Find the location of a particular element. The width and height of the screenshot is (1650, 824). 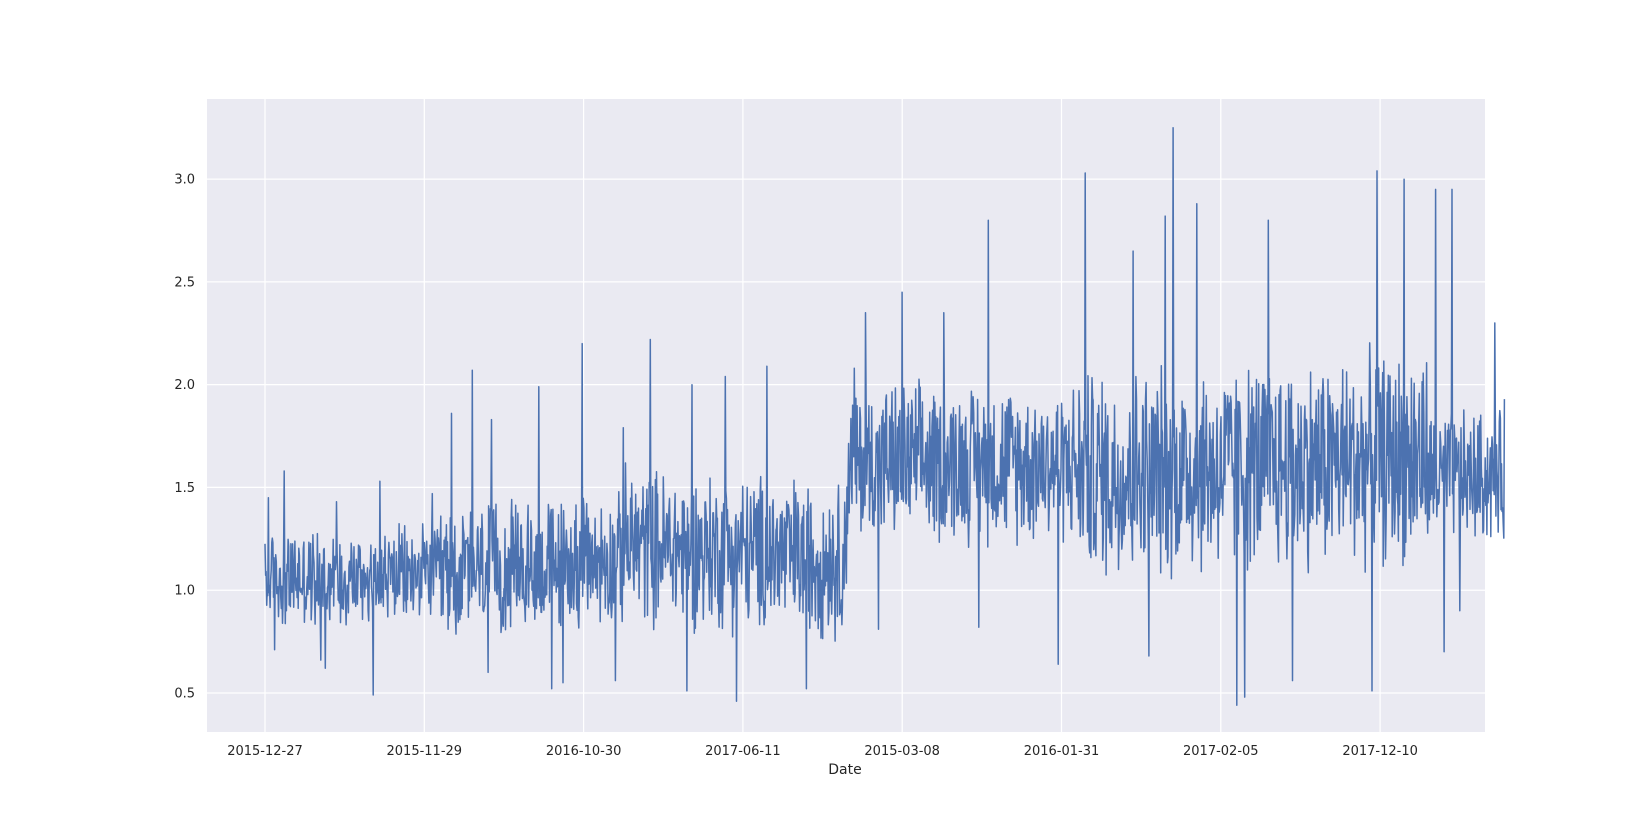

x-tick-label: 2016-01-31 is located at coordinates (1062, 751).